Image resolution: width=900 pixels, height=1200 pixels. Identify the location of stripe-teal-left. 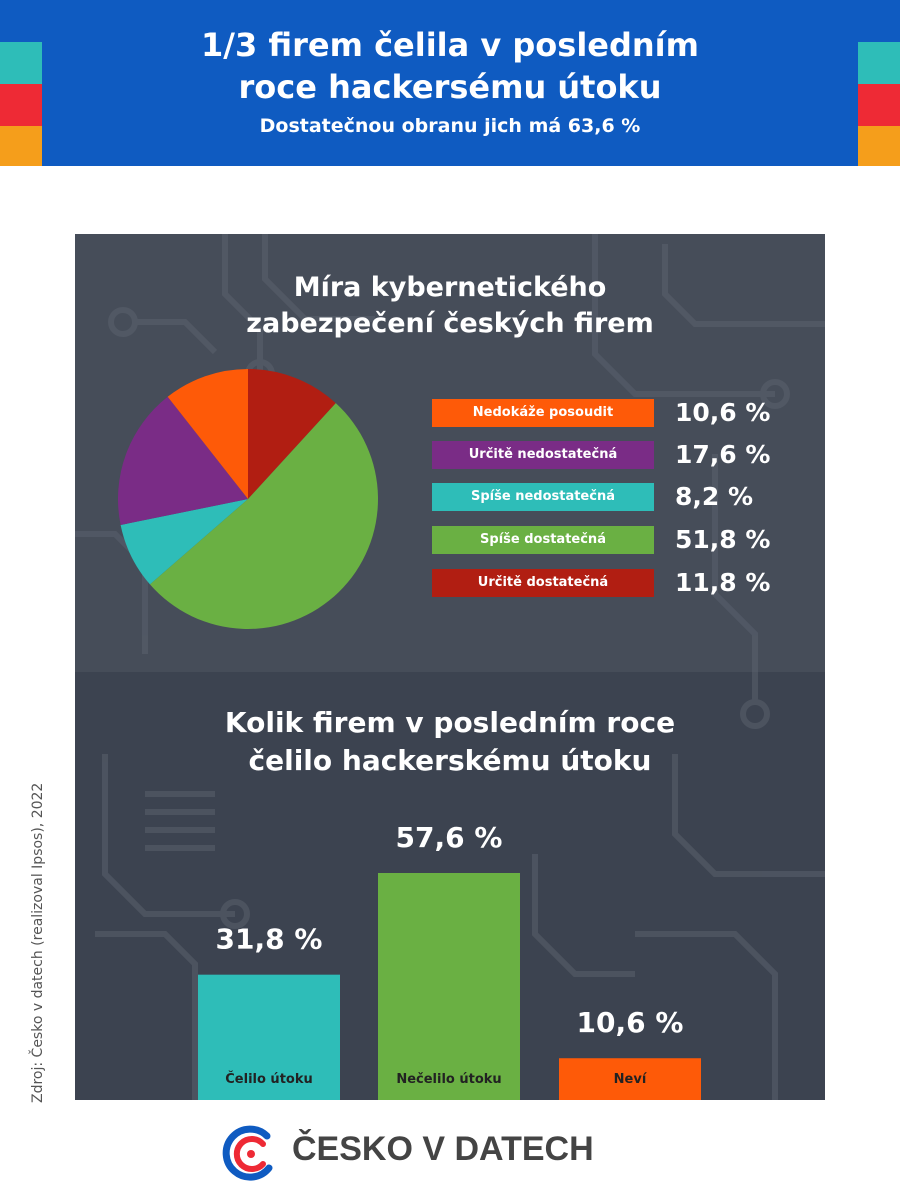
(21, 63).